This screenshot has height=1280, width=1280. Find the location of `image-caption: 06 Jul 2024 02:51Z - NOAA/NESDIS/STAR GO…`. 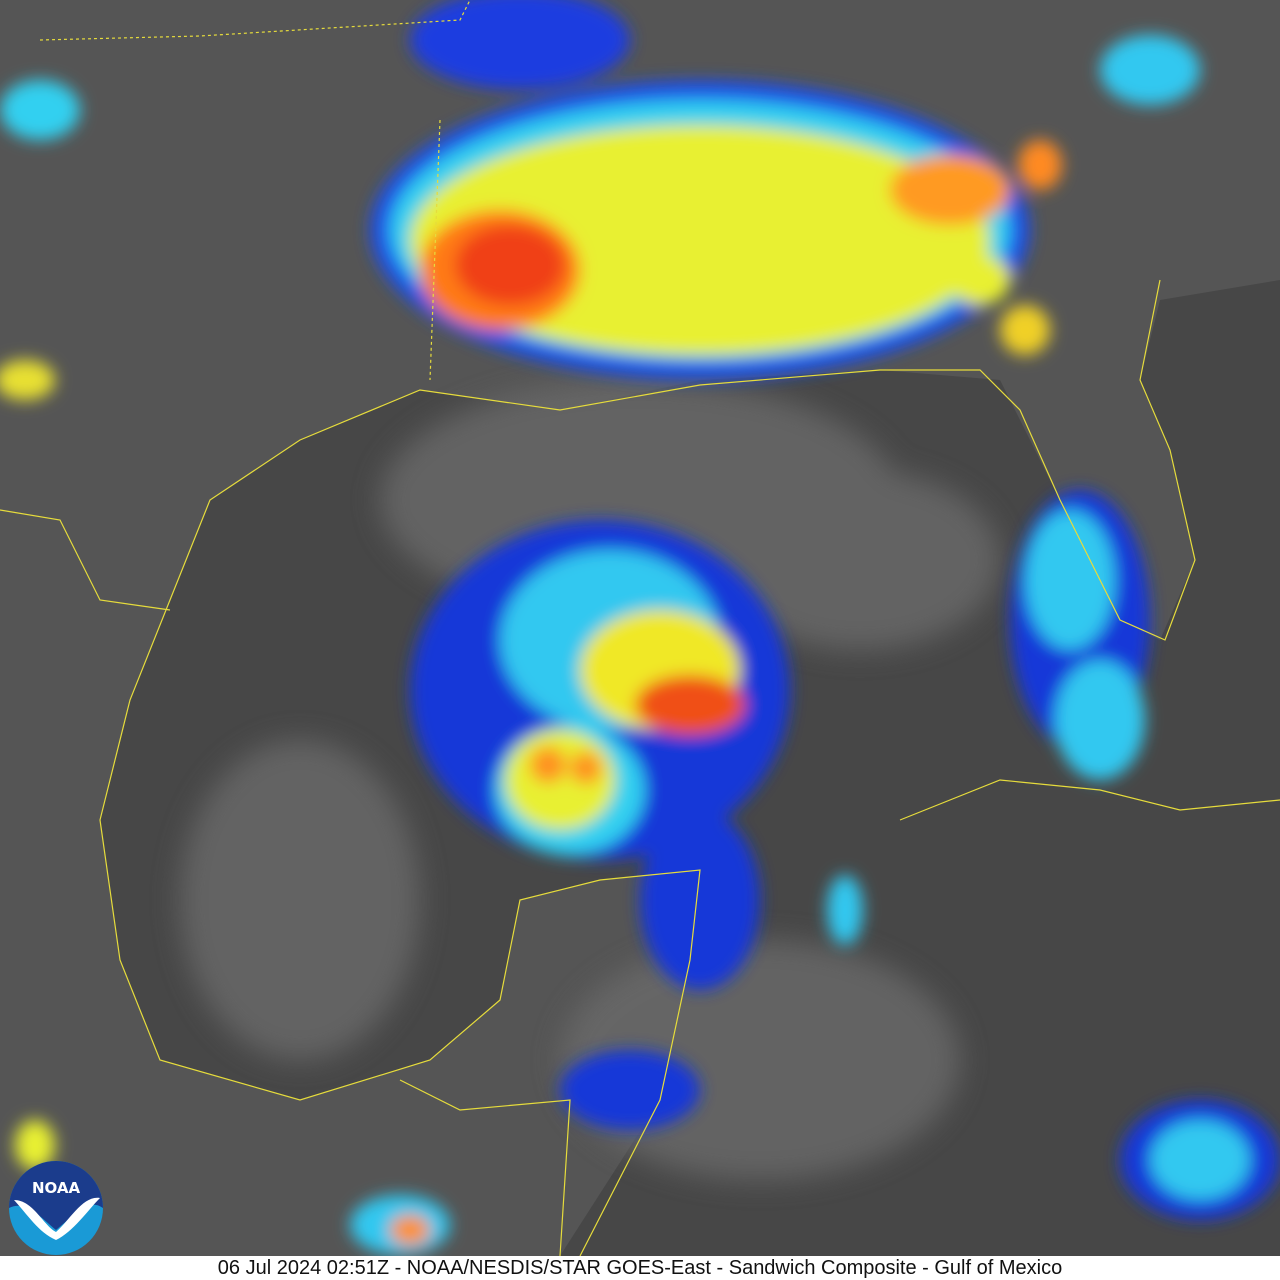

image-caption: 06 Jul 2024 02:51Z - NOAA/NESDIS/STAR GO… is located at coordinates (640, 1268).